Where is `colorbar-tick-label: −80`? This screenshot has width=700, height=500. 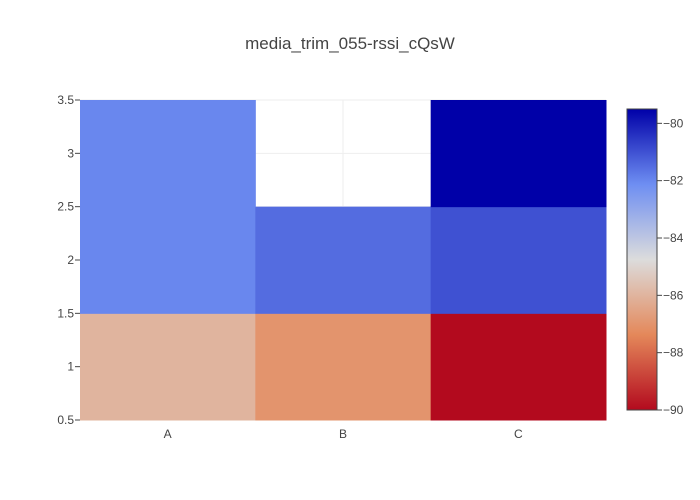 colorbar-tick-label: −80 is located at coordinates (673, 123).